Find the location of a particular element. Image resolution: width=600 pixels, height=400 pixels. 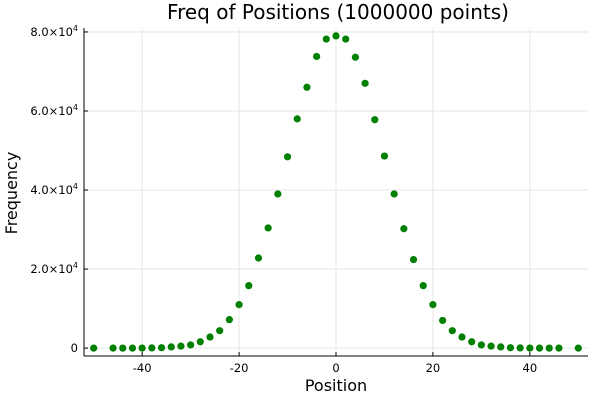

x-tick-label: 0 is located at coordinates (335, 368).